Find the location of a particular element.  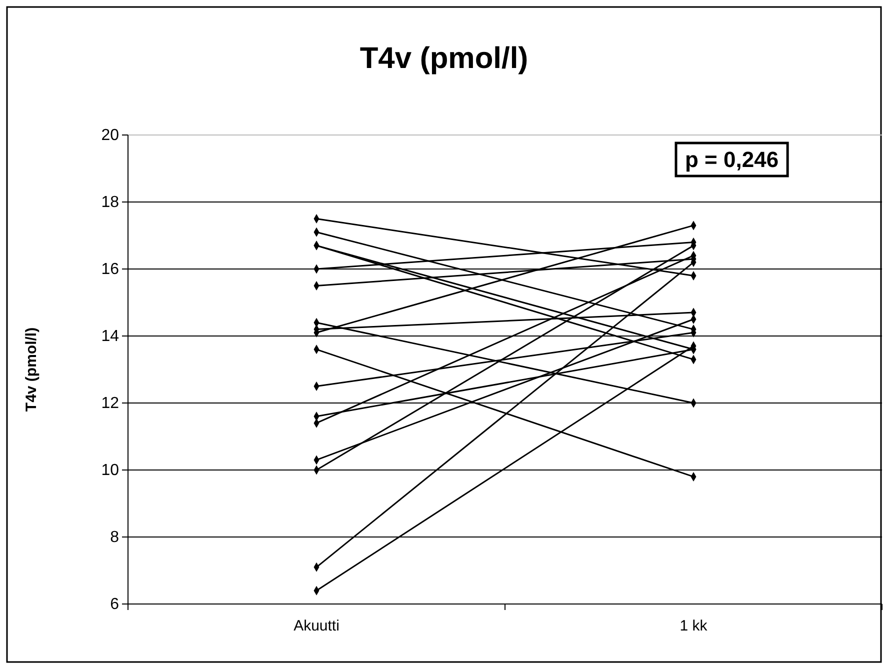

y-tick-label: 12 is located at coordinates (110, 403).